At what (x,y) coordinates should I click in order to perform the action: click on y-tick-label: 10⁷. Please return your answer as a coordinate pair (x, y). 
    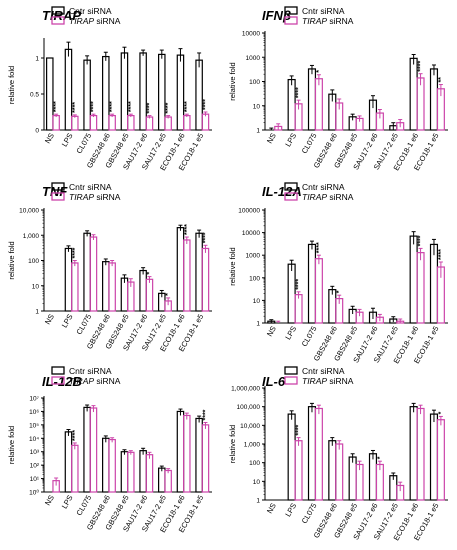
    Looking at the image, I should click on (34, 399).